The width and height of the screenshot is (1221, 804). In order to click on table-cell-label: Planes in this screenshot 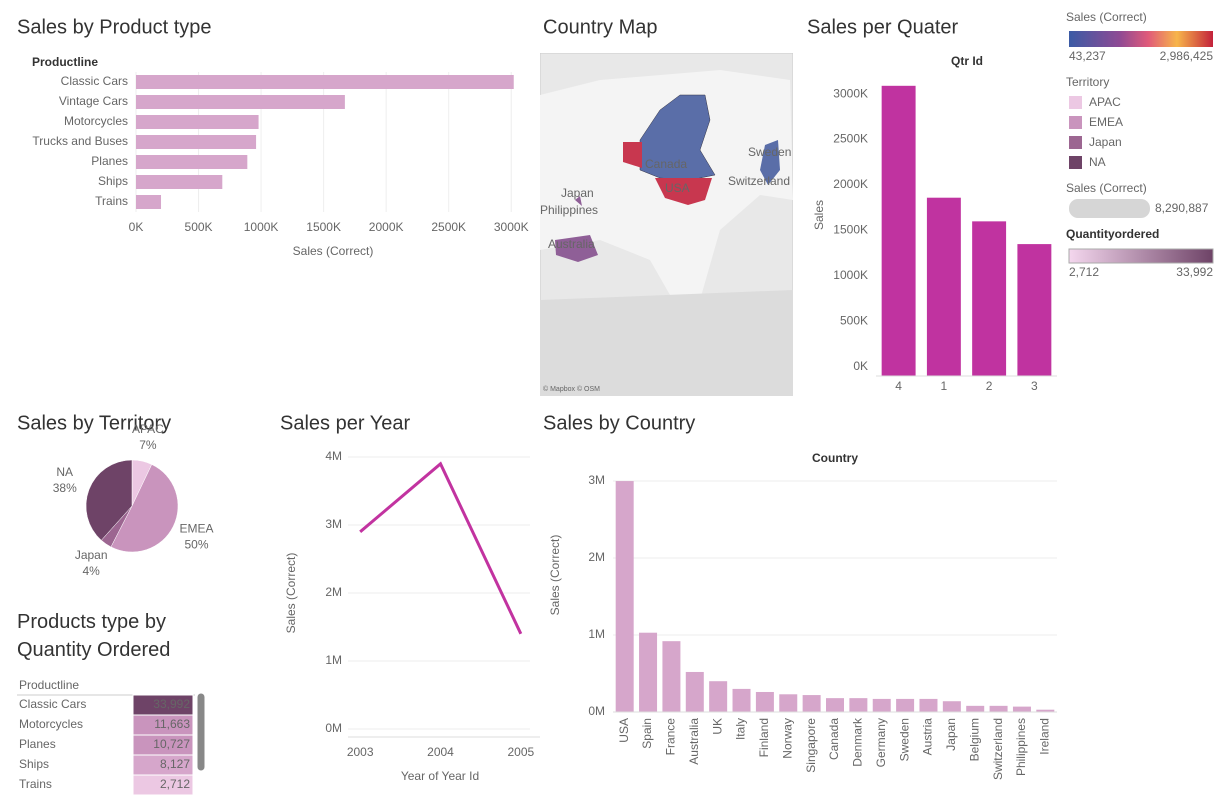, I will do `click(37, 744)`.